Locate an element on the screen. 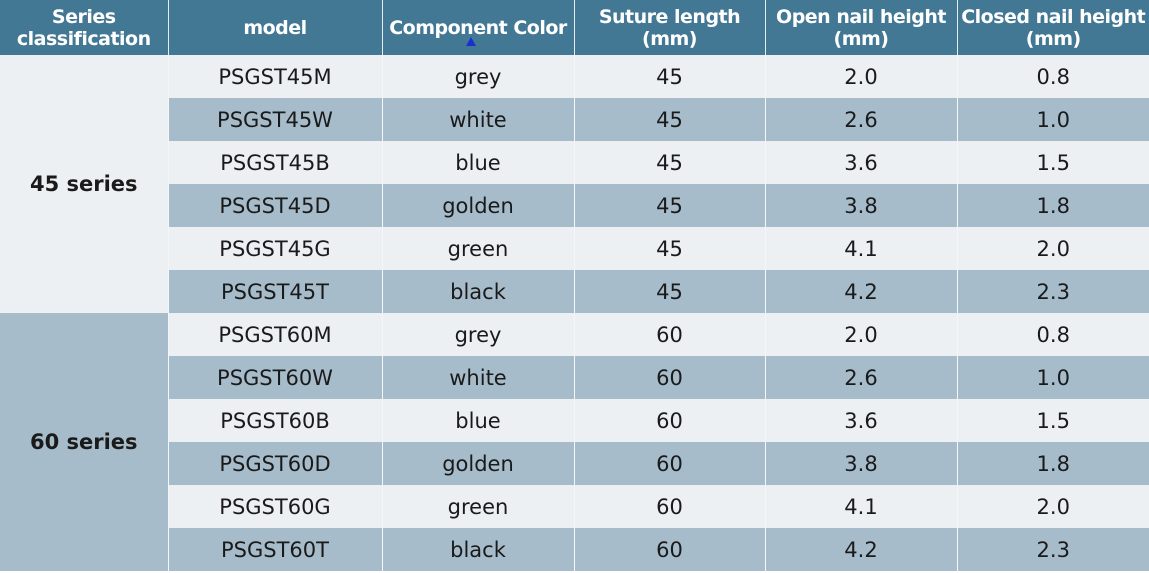 This screenshot has height=573, width=1149. model-cell: PSGST45M is located at coordinates (274, 76).